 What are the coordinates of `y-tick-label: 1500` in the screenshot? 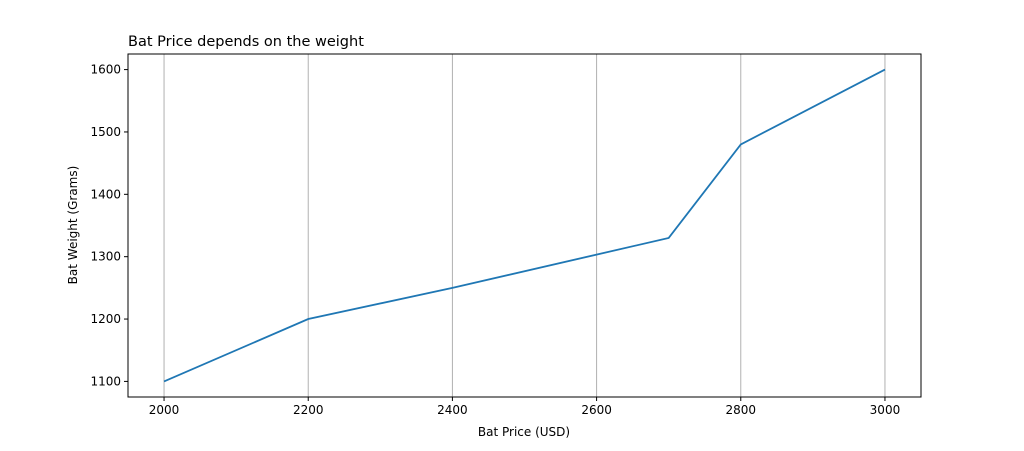 It's located at (105, 132).